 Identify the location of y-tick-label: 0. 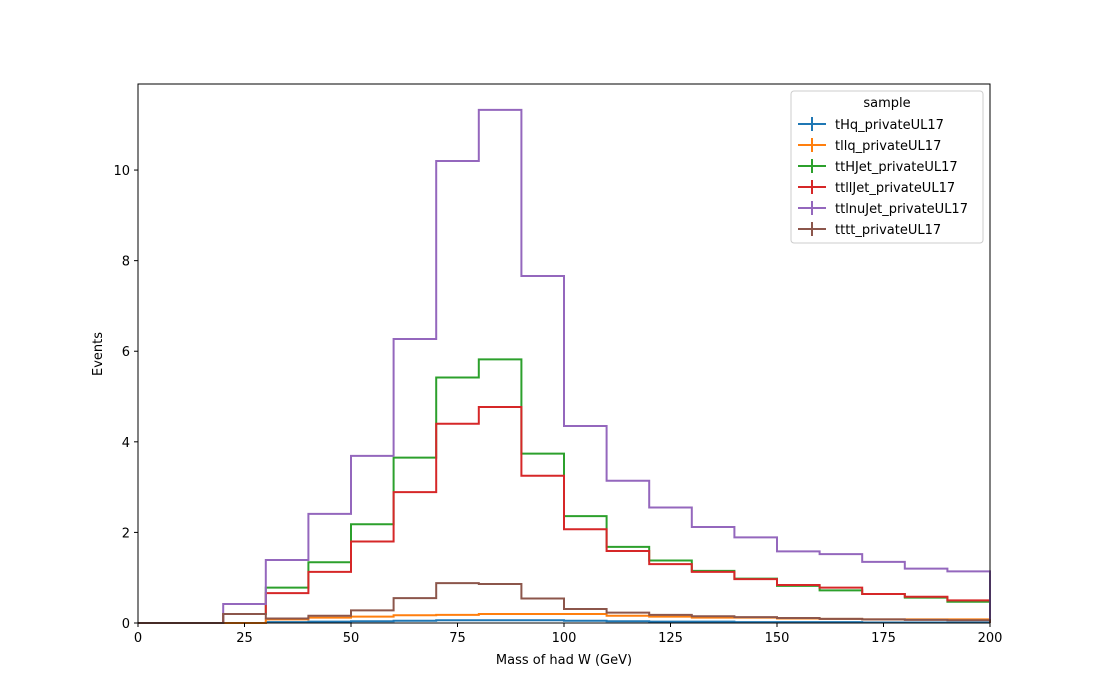
(126, 624).